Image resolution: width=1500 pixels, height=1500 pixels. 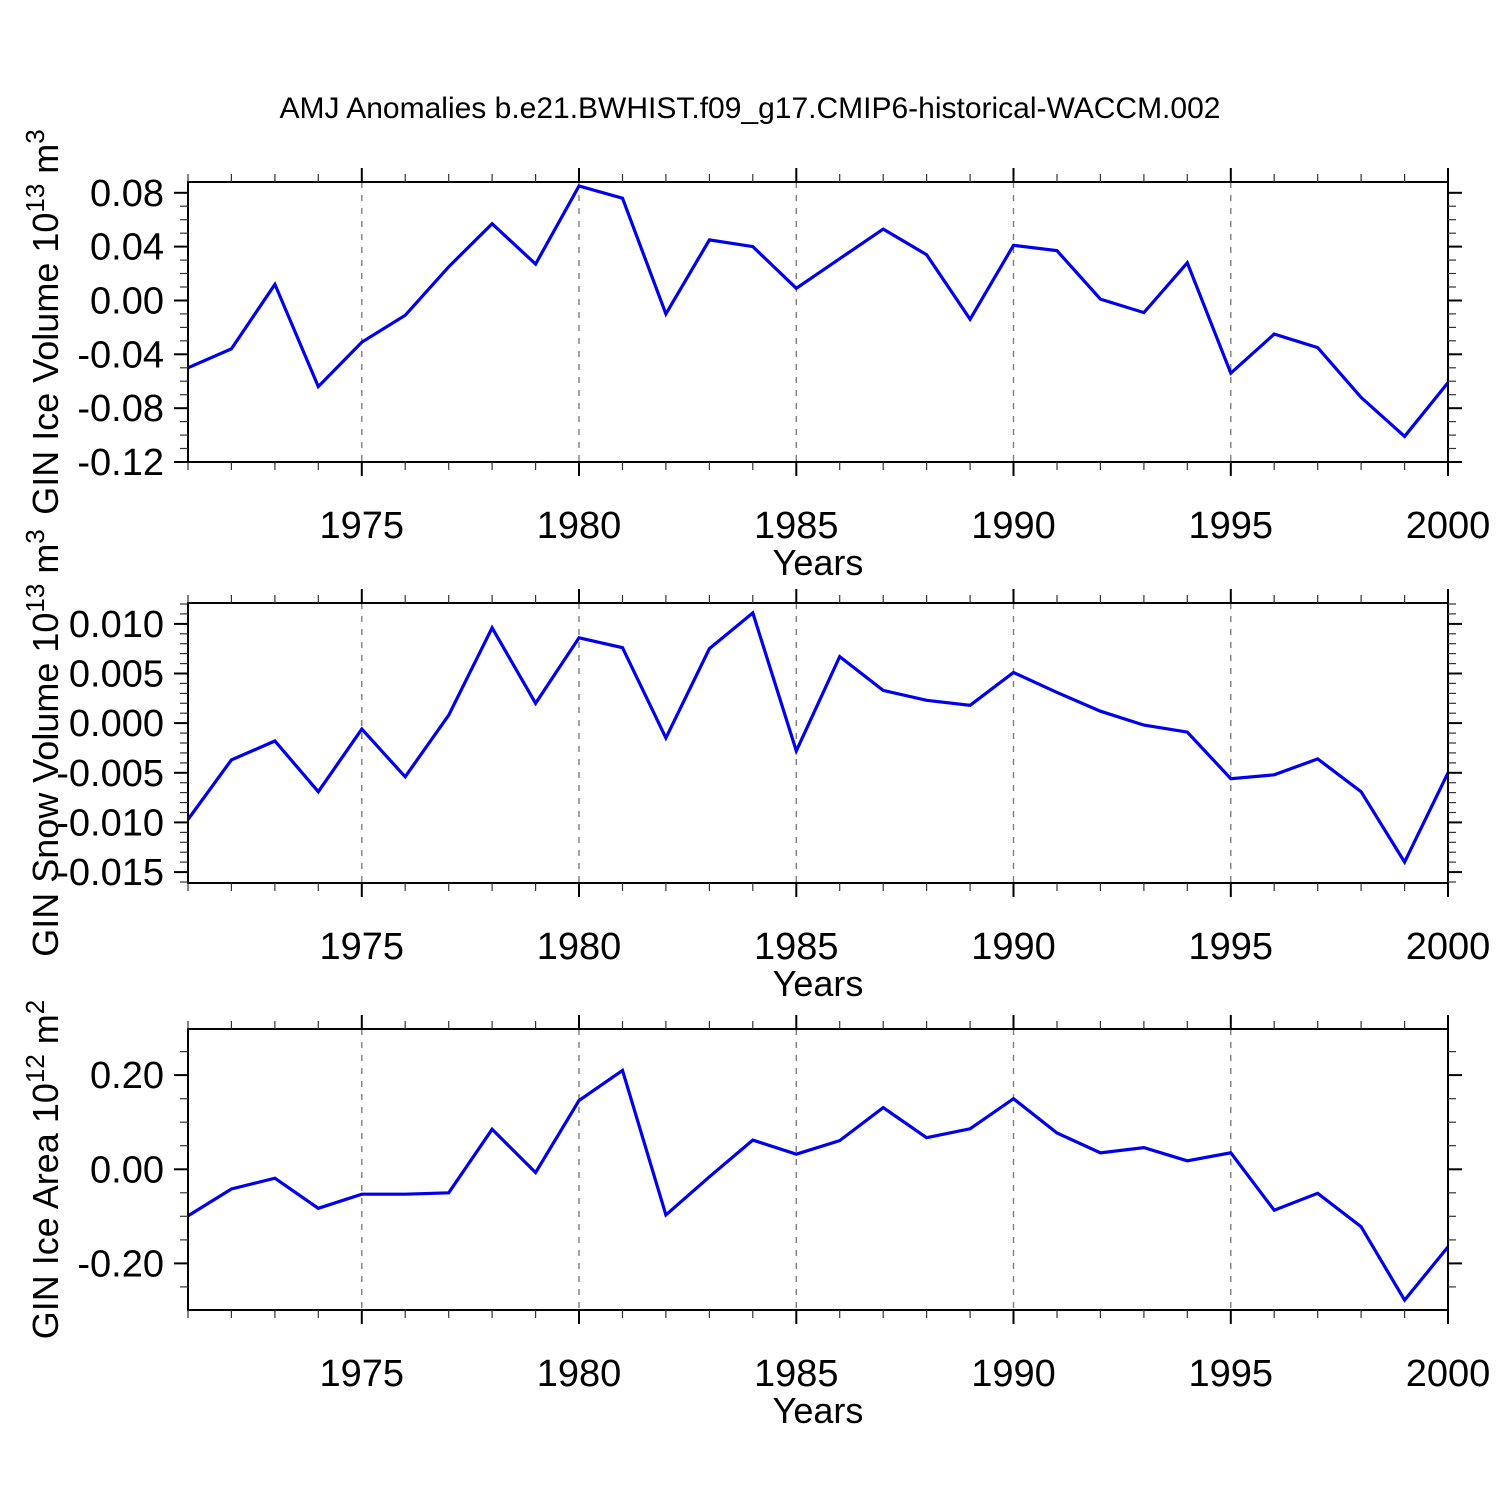 What do you see at coordinates (120, 409) in the screenshot?
I see `y-tick-label: -0.08` at bounding box center [120, 409].